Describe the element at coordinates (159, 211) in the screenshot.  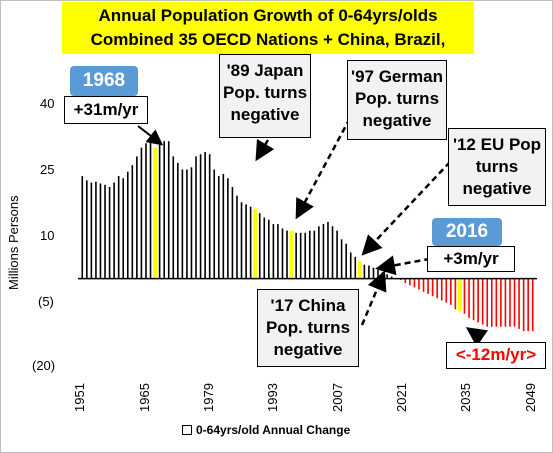
I see `bar-1968` at that location.